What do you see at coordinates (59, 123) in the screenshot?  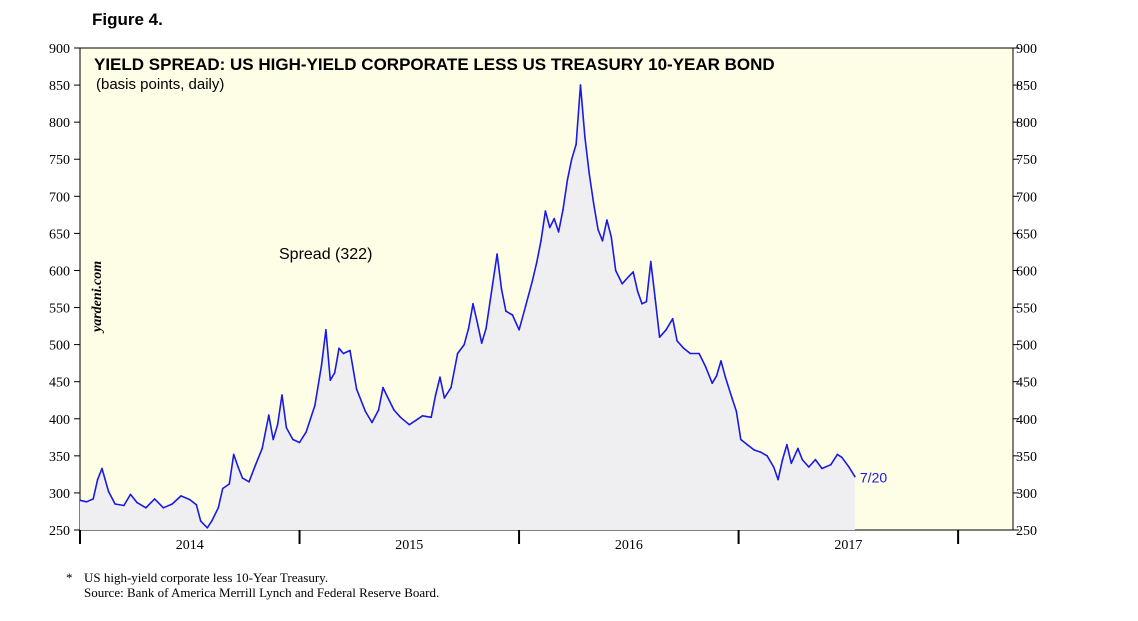 I see `left-tick-label: 800` at bounding box center [59, 123].